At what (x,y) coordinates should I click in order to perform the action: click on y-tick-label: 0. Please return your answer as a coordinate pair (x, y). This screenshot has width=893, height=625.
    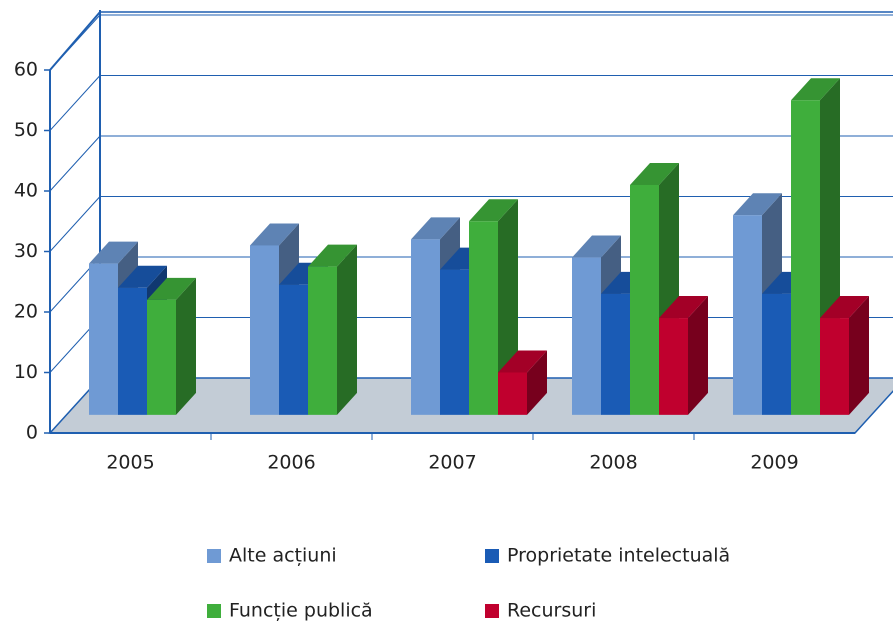
    Looking at the image, I should click on (32, 433).